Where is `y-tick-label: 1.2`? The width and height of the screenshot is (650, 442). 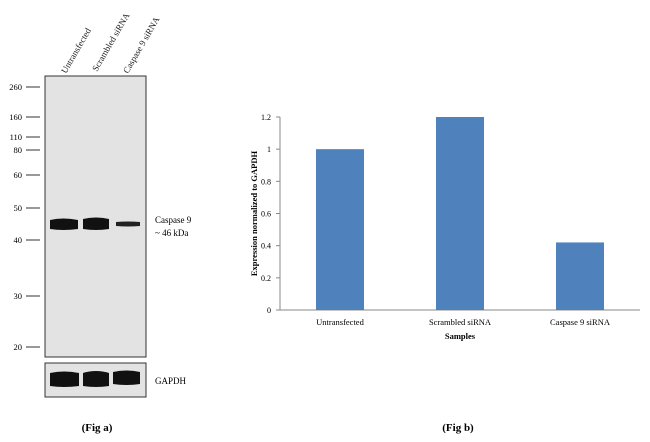
y-tick-label: 1.2 is located at coordinates (266, 117).